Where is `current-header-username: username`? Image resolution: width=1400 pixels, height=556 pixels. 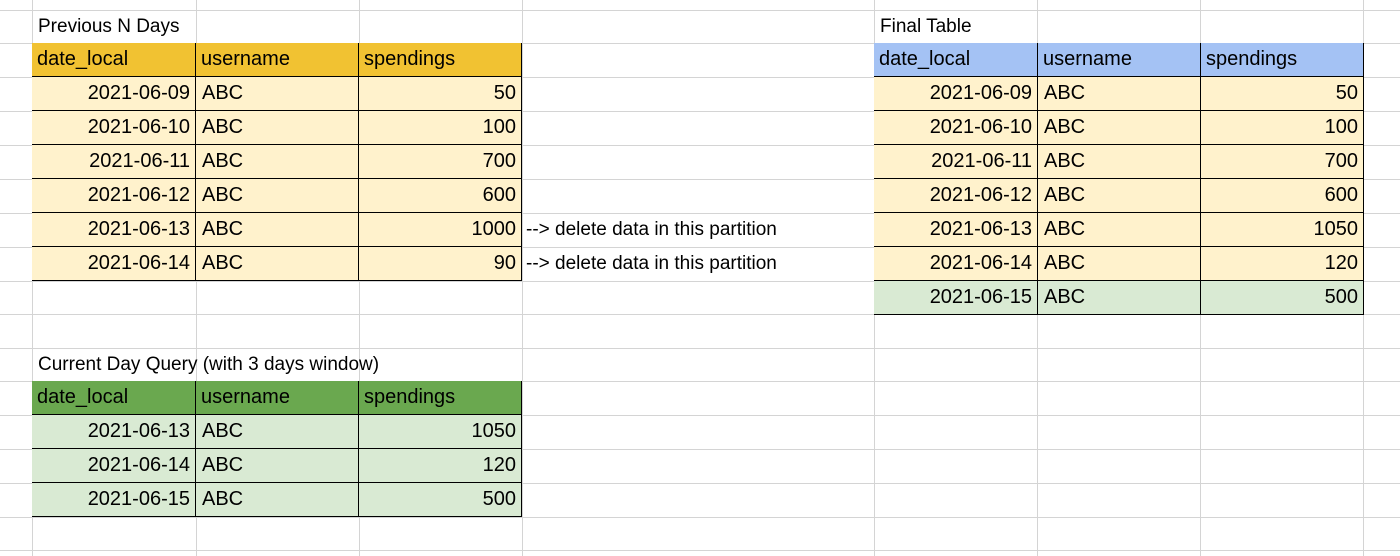 current-header-username: username is located at coordinates (277, 398).